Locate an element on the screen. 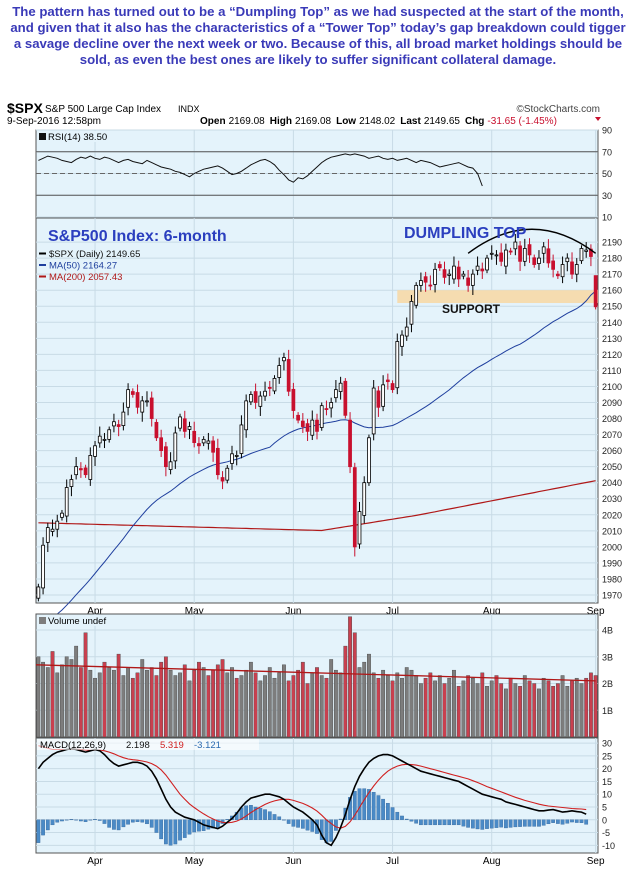  low-value: 2148.02 is located at coordinates (377, 121).